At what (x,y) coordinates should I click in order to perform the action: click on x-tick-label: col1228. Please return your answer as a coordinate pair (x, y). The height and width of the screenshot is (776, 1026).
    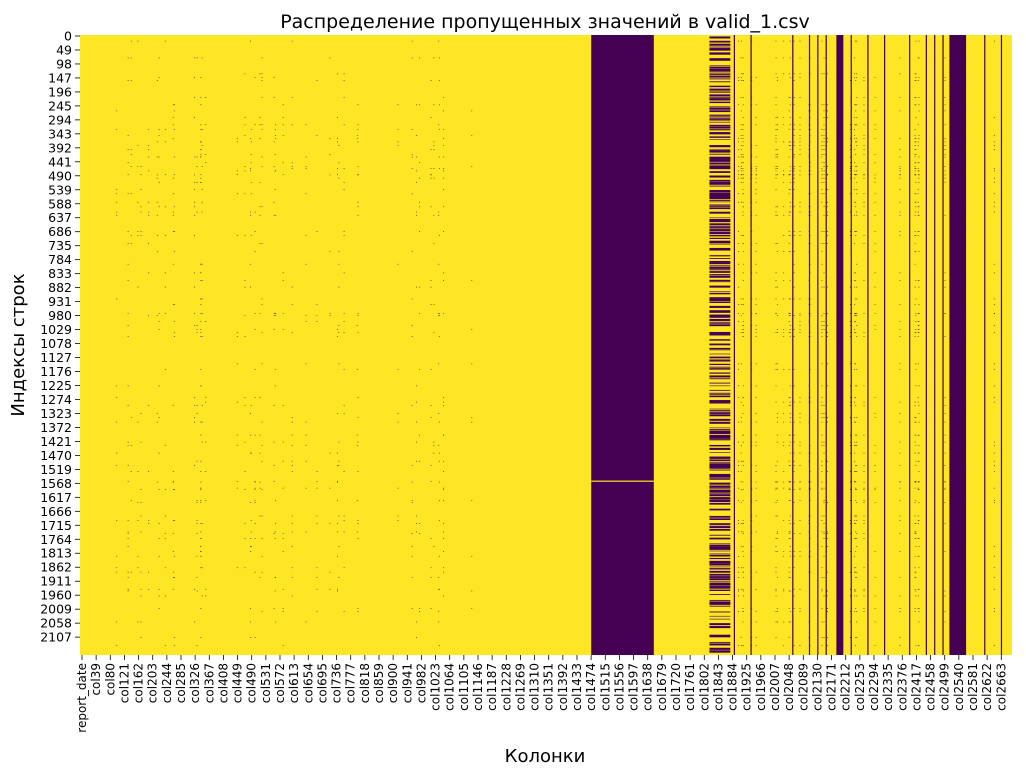
    Looking at the image, I should click on (506, 687).